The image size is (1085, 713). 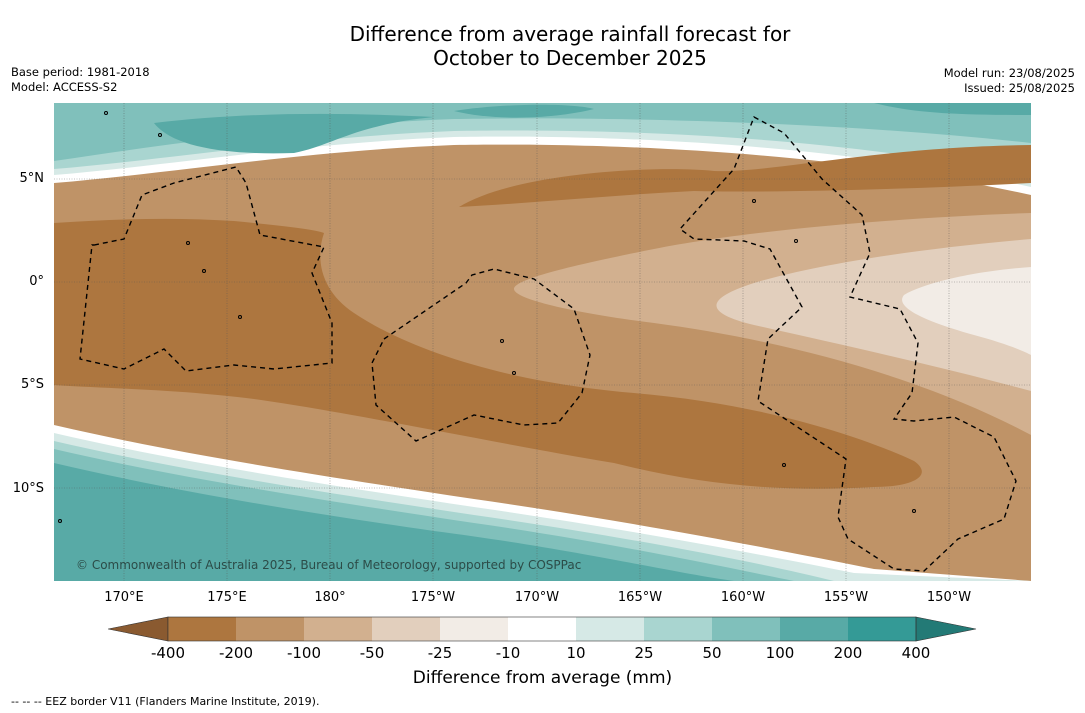 What do you see at coordinates (1009, 73) in the screenshot?
I see `model-run: Model run: 23/08/2025` at bounding box center [1009, 73].